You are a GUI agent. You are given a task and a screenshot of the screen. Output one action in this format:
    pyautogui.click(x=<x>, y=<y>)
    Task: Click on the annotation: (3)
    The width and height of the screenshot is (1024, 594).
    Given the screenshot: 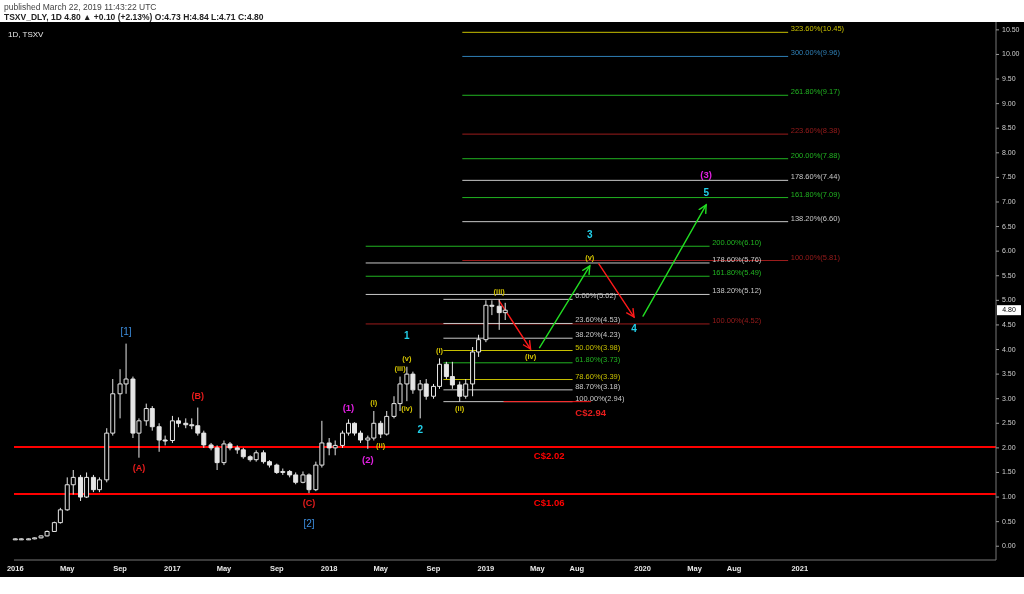 What is the action you would take?
    pyautogui.click(x=706, y=174)
    